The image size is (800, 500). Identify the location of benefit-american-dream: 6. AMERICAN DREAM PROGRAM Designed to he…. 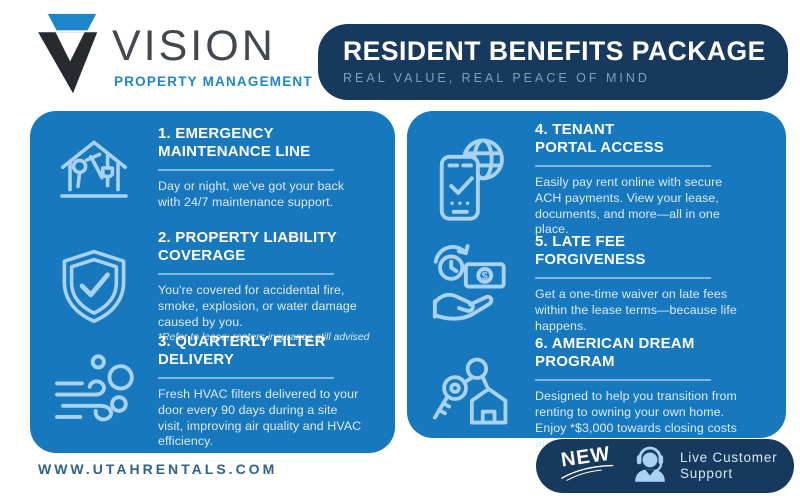
(584, 393).